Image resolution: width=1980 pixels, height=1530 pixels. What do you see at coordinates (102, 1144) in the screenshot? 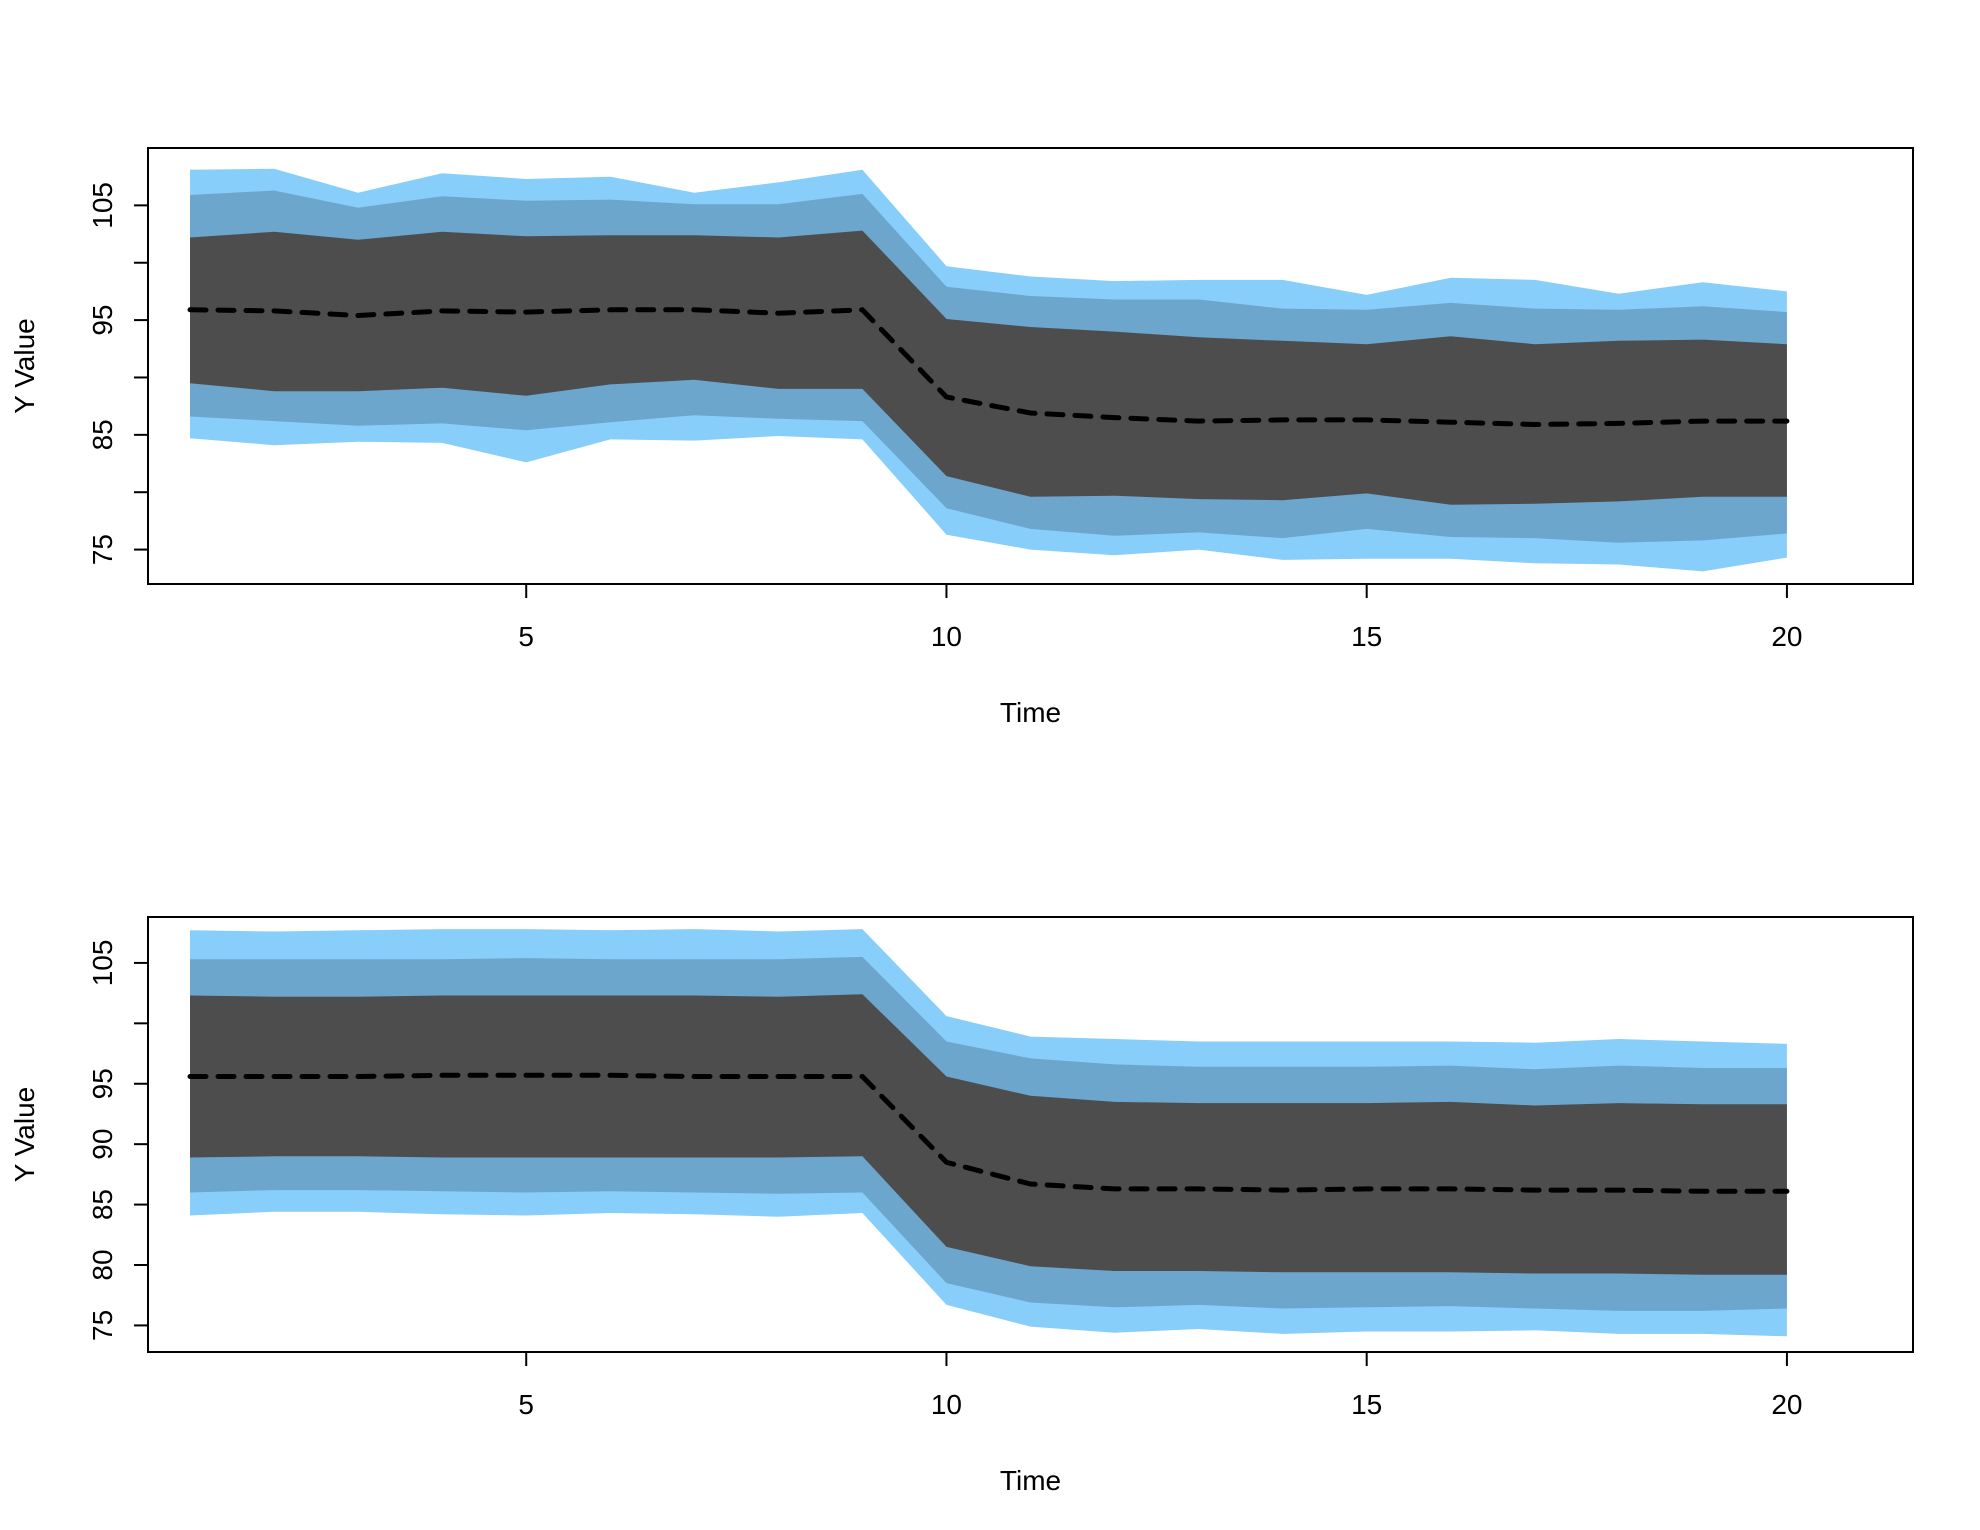
I see `y-tick-label: 90` at bounding box center [102, 1144].